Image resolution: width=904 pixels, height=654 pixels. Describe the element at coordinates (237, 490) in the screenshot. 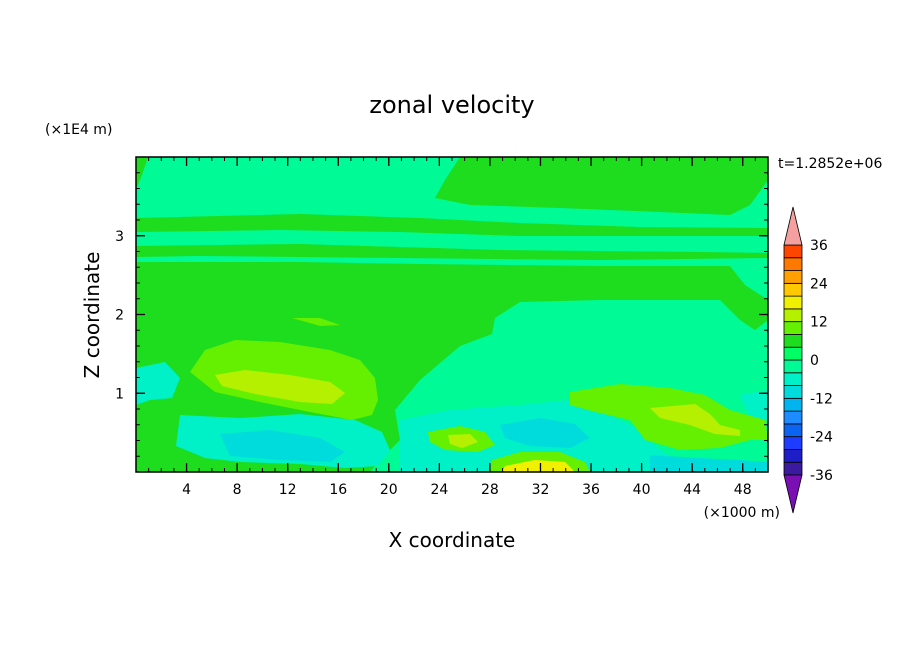

I see `x-tick-label: 8` at that location.